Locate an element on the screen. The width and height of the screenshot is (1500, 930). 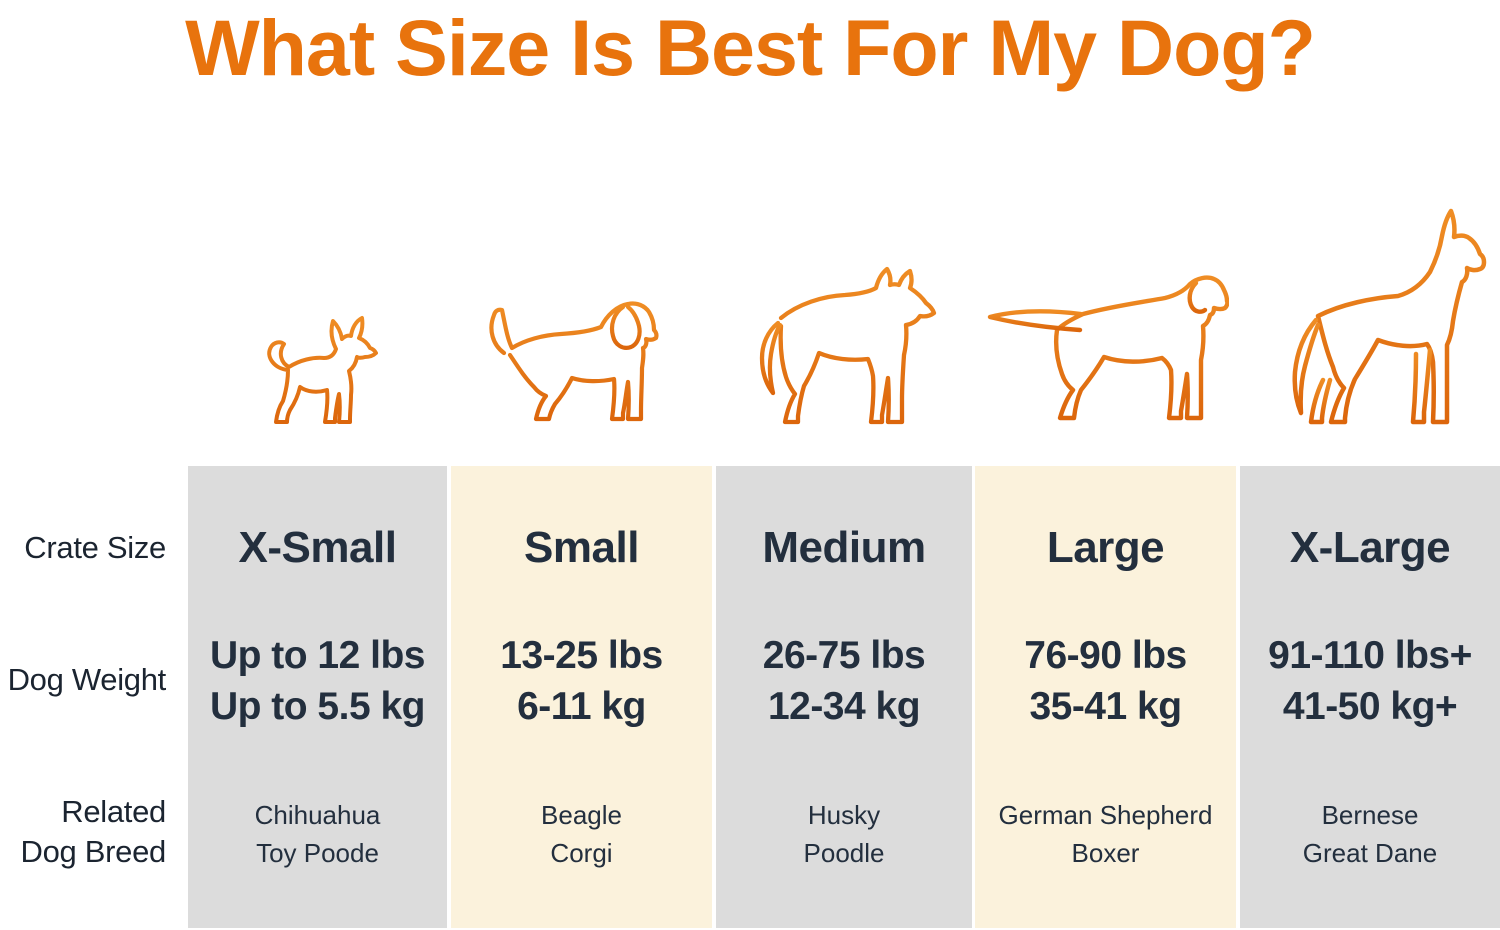
husky-dog-icon is located at coordinates (848, 345).